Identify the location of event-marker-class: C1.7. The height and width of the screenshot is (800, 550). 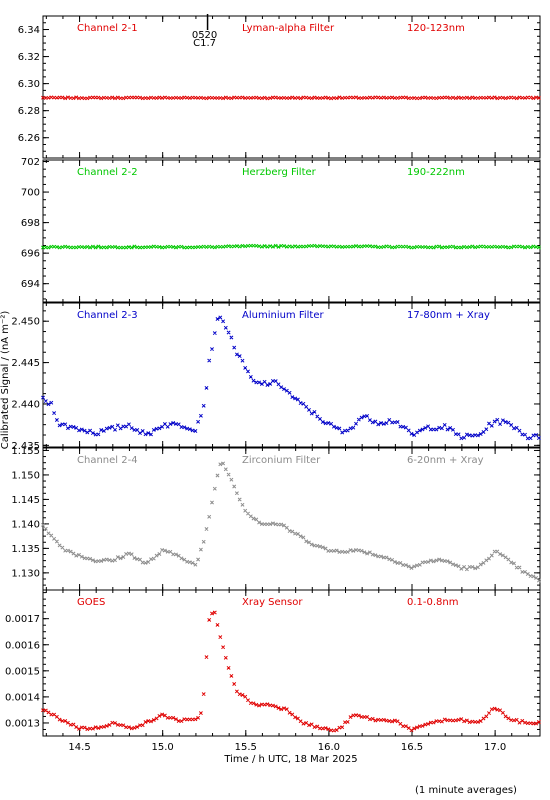
(204, 43).